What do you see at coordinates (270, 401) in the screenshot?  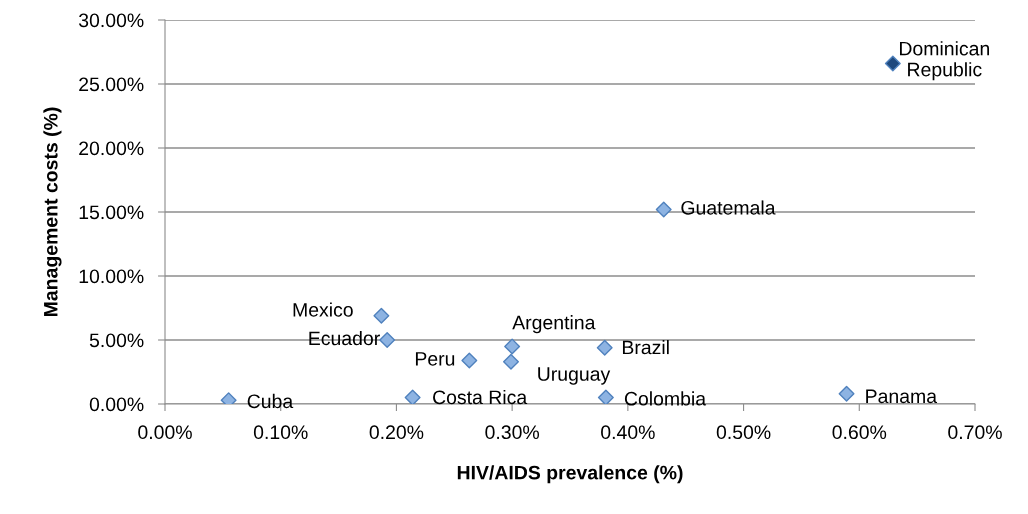 I see `annotation: Cuba` at bounding box center [270, 401].